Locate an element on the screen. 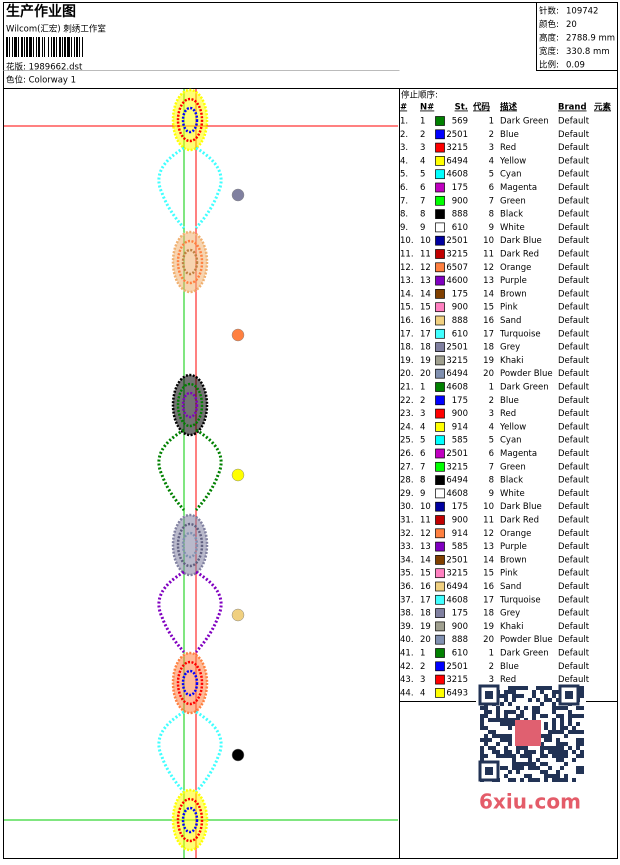 This screenshot has width=620, height=865. description: Pink is located at coordinates (509, 574).